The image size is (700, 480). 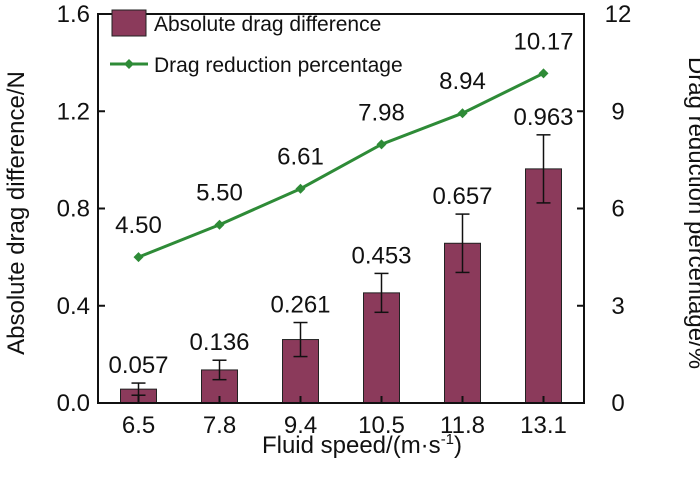 What do you see at coordinates (462, 196) in the screenshot?
I see `bar-label-11.8: 0.657` at bounding box center [462, 196].